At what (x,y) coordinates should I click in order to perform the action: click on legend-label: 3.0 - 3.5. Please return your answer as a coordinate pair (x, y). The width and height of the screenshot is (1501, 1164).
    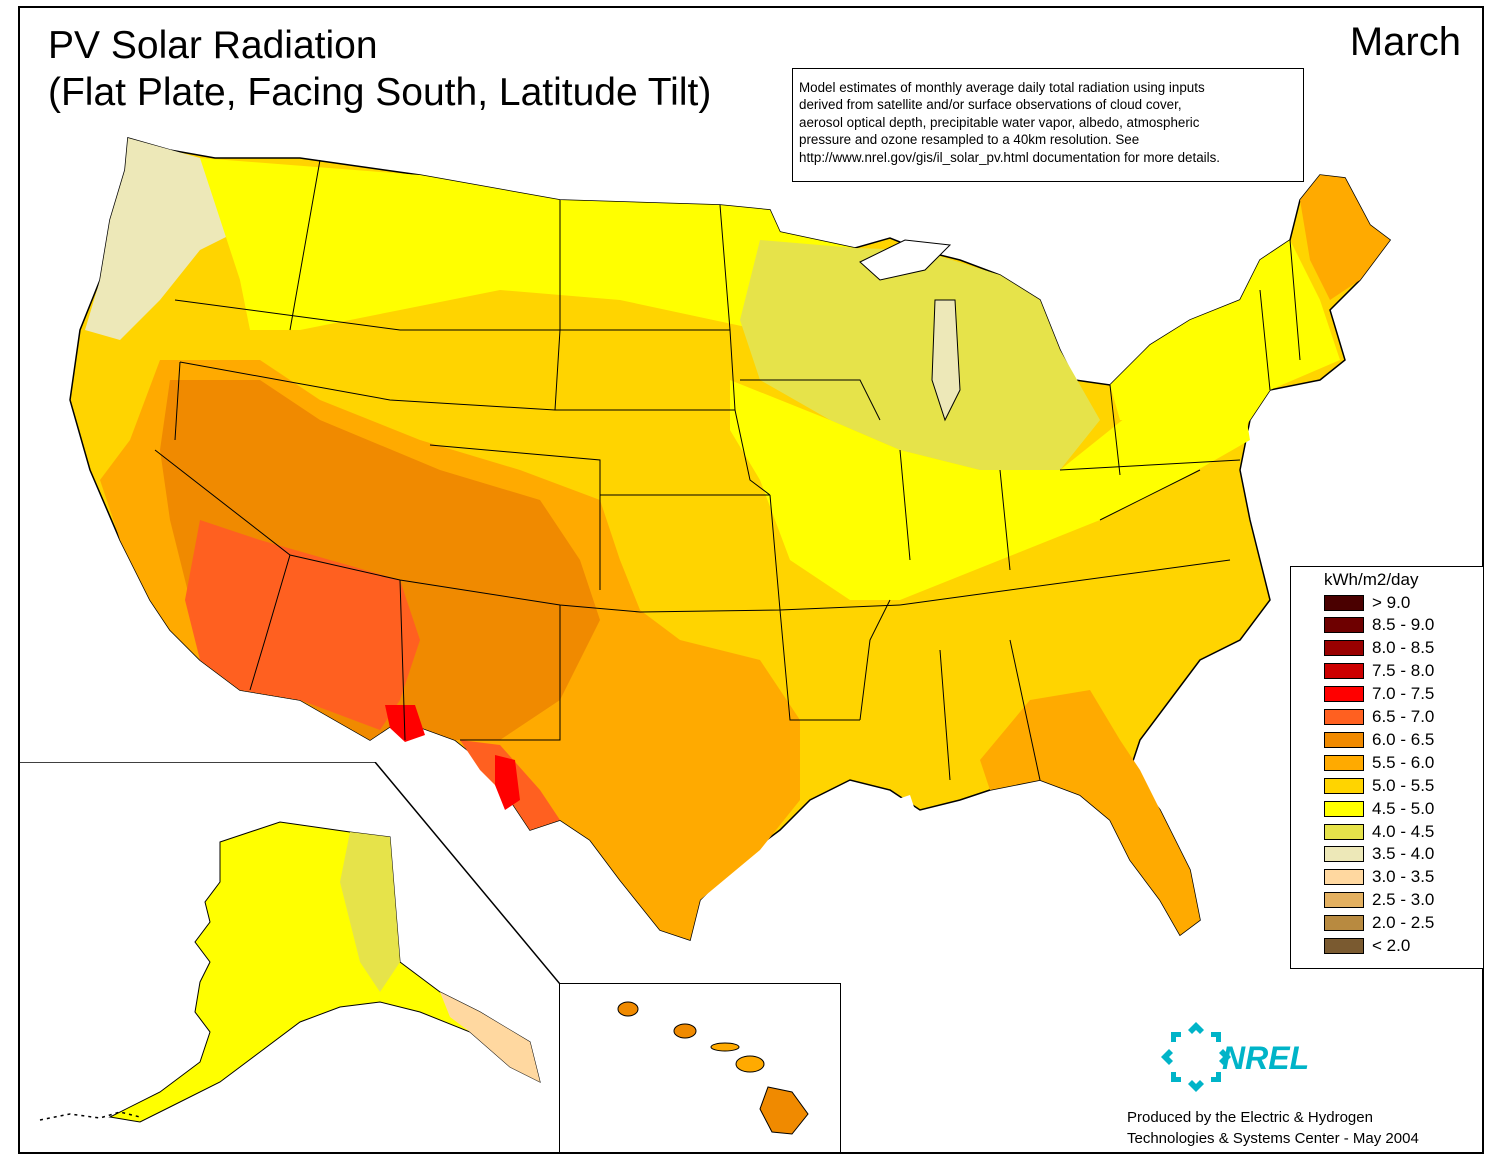
    Looking at the image, I should click on (1403, 877).